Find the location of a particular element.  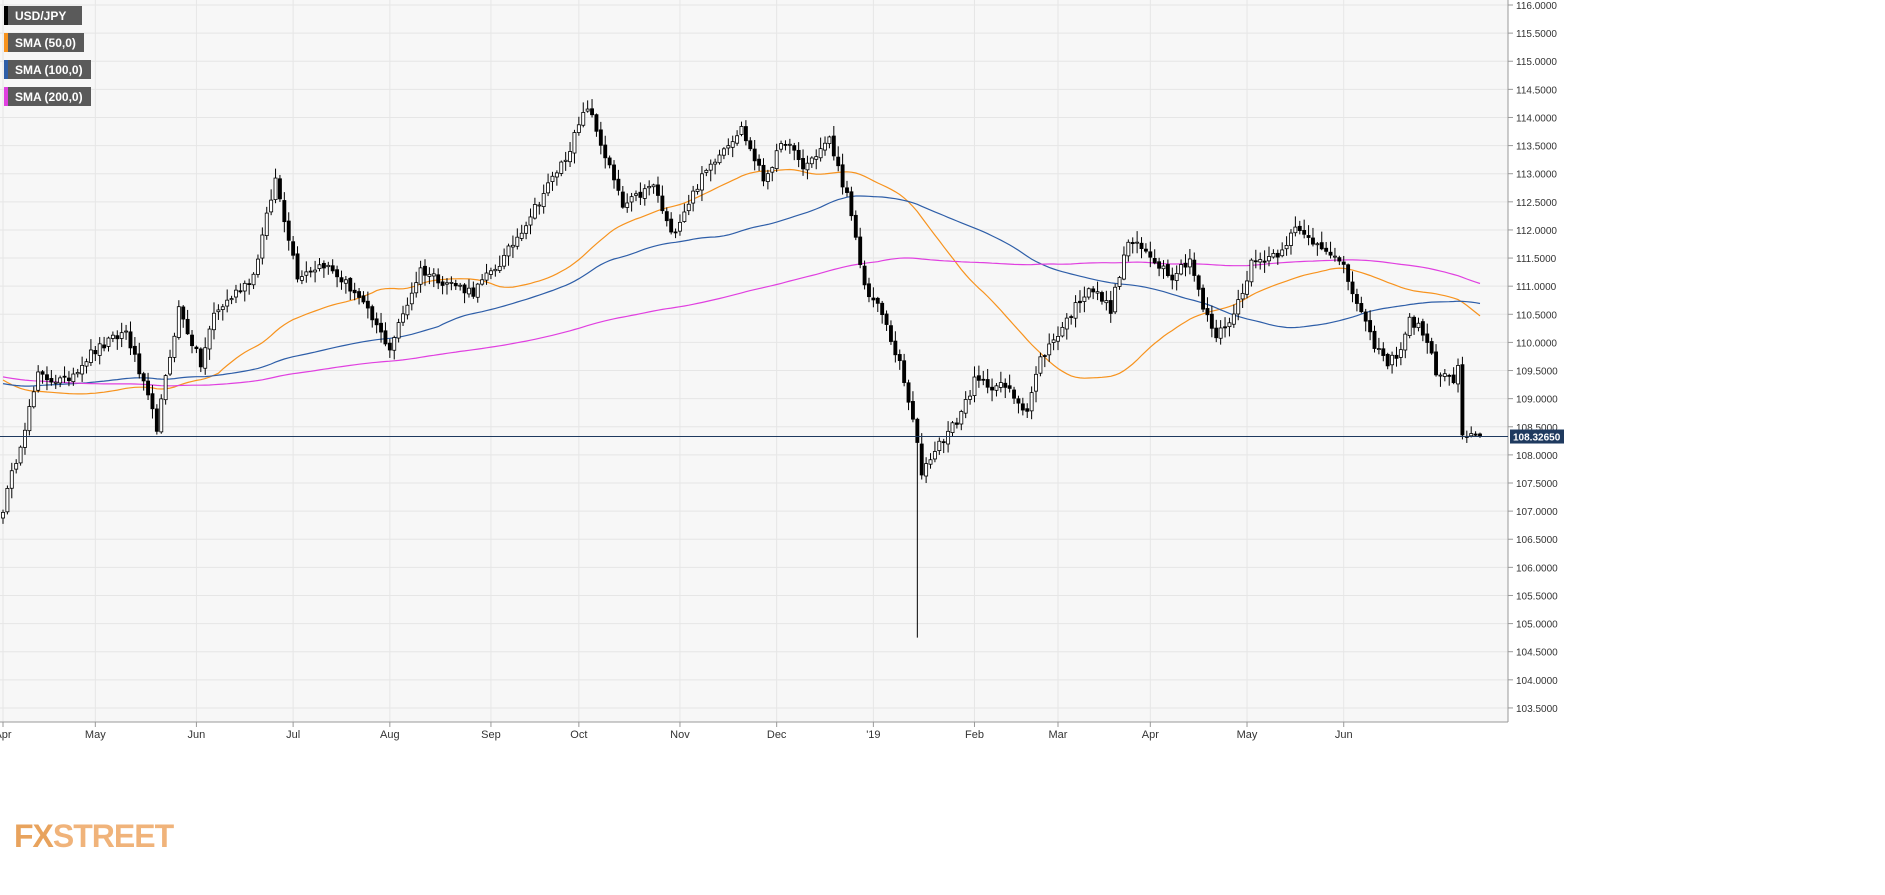

current-price-badge is located at coordinates (1537, 436).